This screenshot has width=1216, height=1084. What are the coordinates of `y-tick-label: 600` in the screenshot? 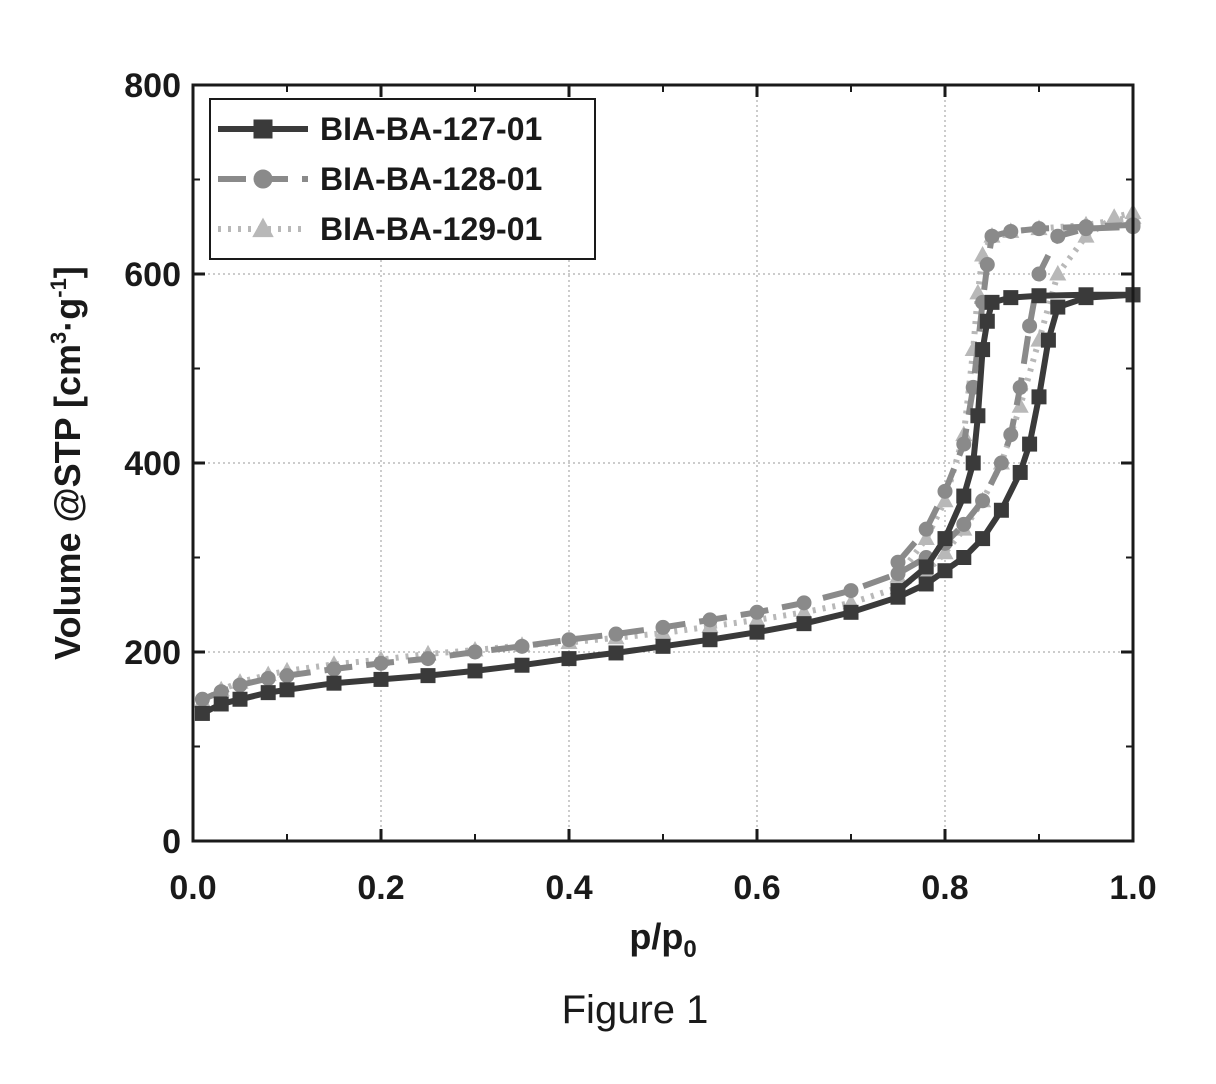 It's located at (152, 275).